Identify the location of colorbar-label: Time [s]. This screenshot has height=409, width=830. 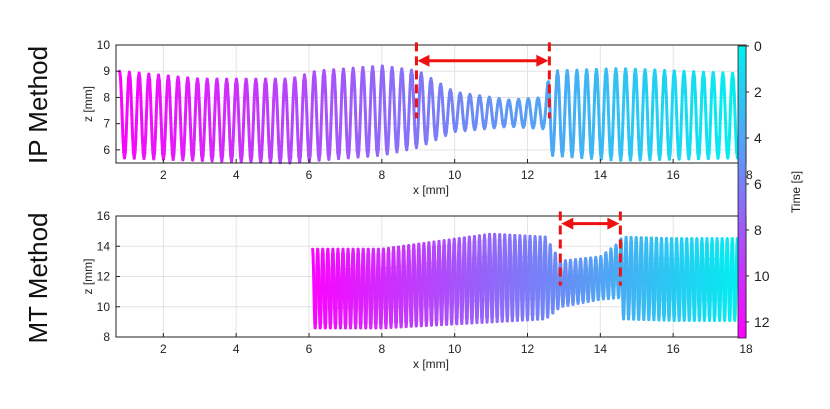
(796, 192).